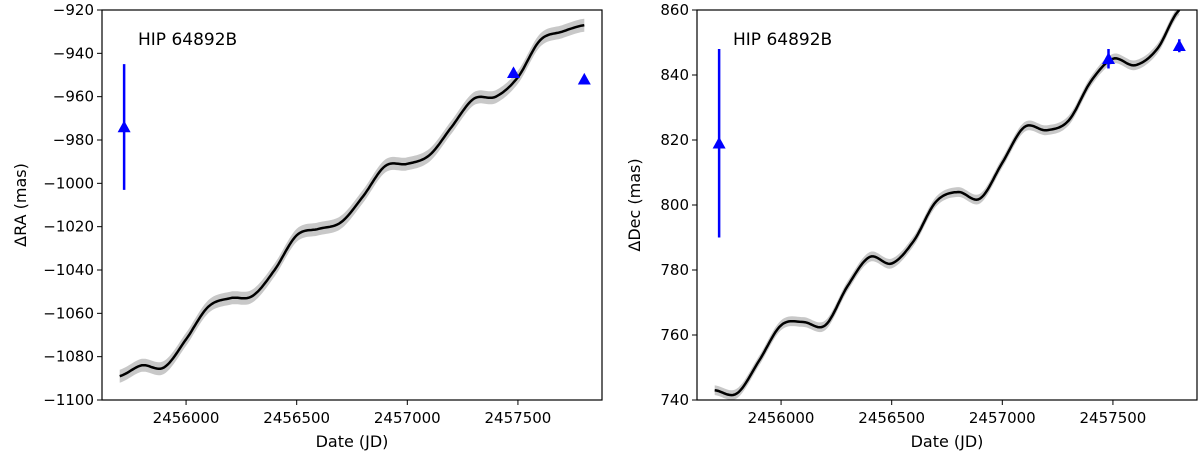 The image size is (1200, 461). What do you see at coordinates (1002, 418) in the screenshot?
I see `dec-x-tick-label: 2457000` at bounding box center [1002, 418].